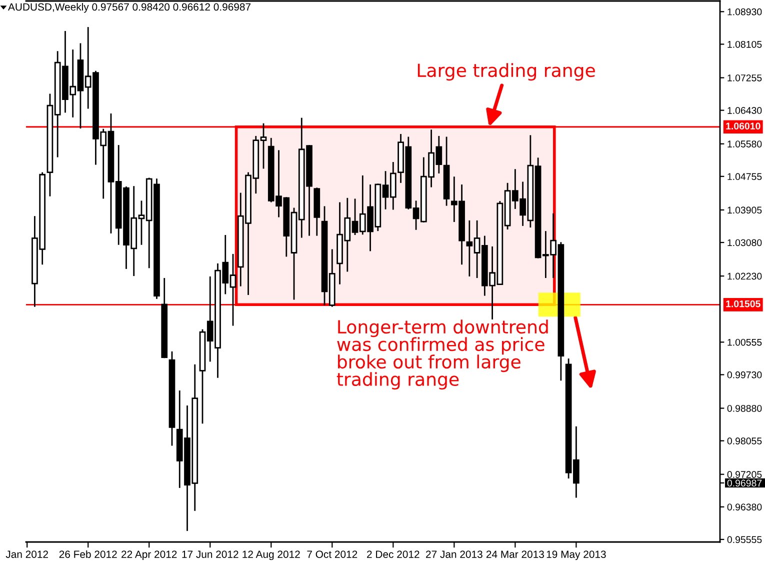  Describe the element at coordinates (210, 554) in the screenshot. I see `x-tick-label: 17 Jun 2012` at that location.